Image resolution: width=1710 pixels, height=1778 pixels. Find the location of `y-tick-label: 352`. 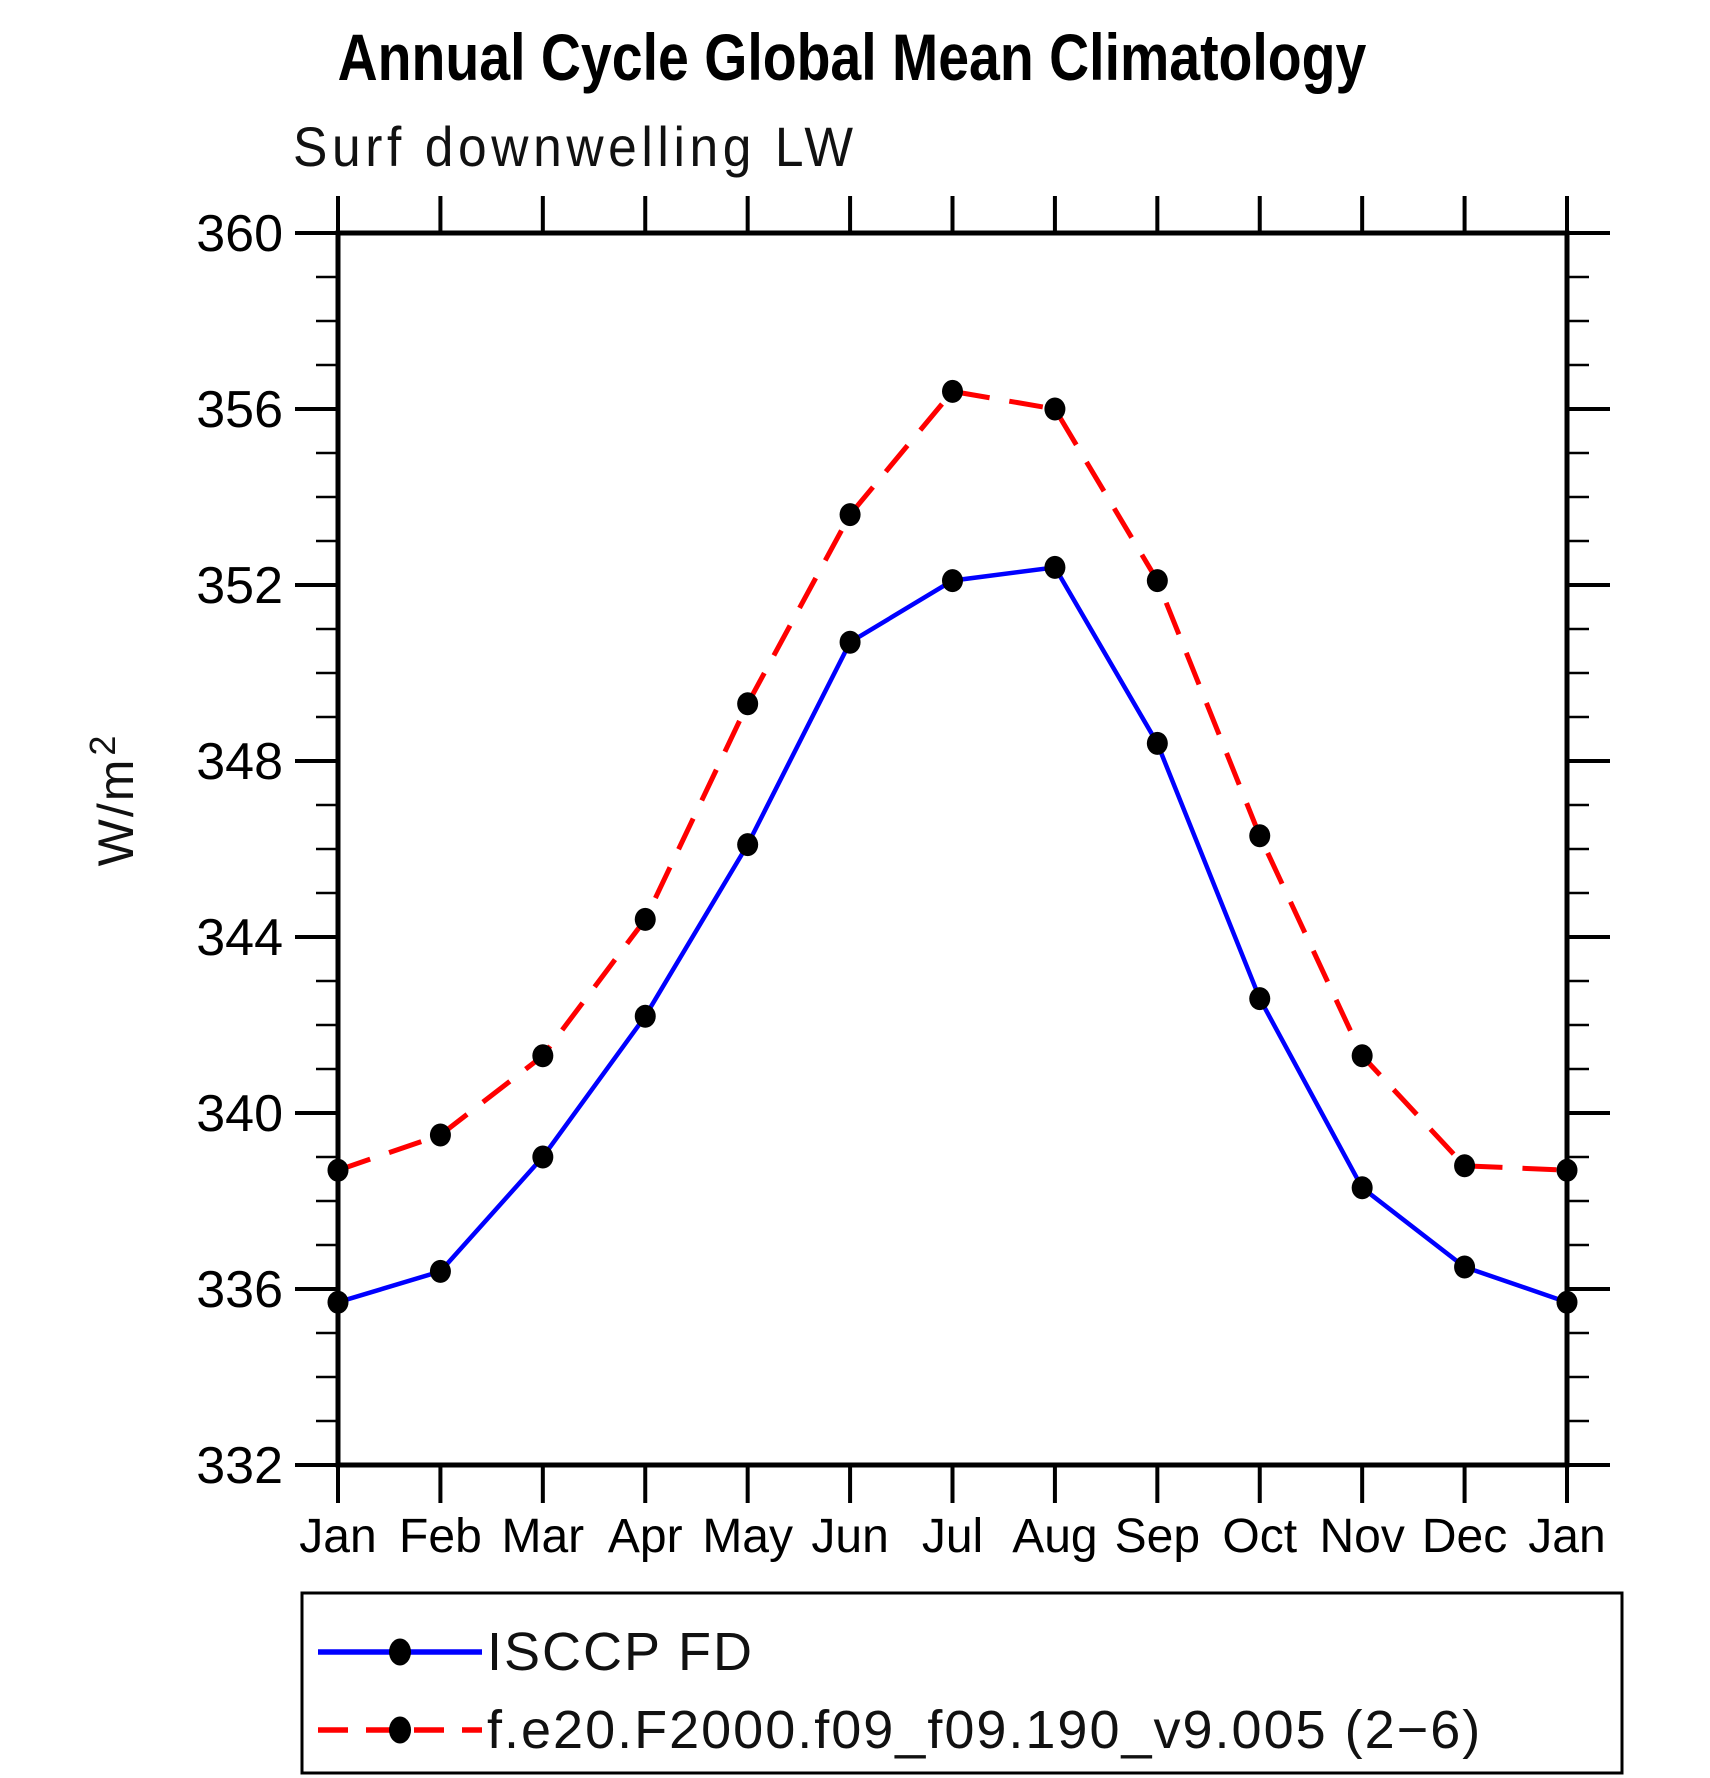

y-tick-label: 352 is located at coordinates (239, 586).